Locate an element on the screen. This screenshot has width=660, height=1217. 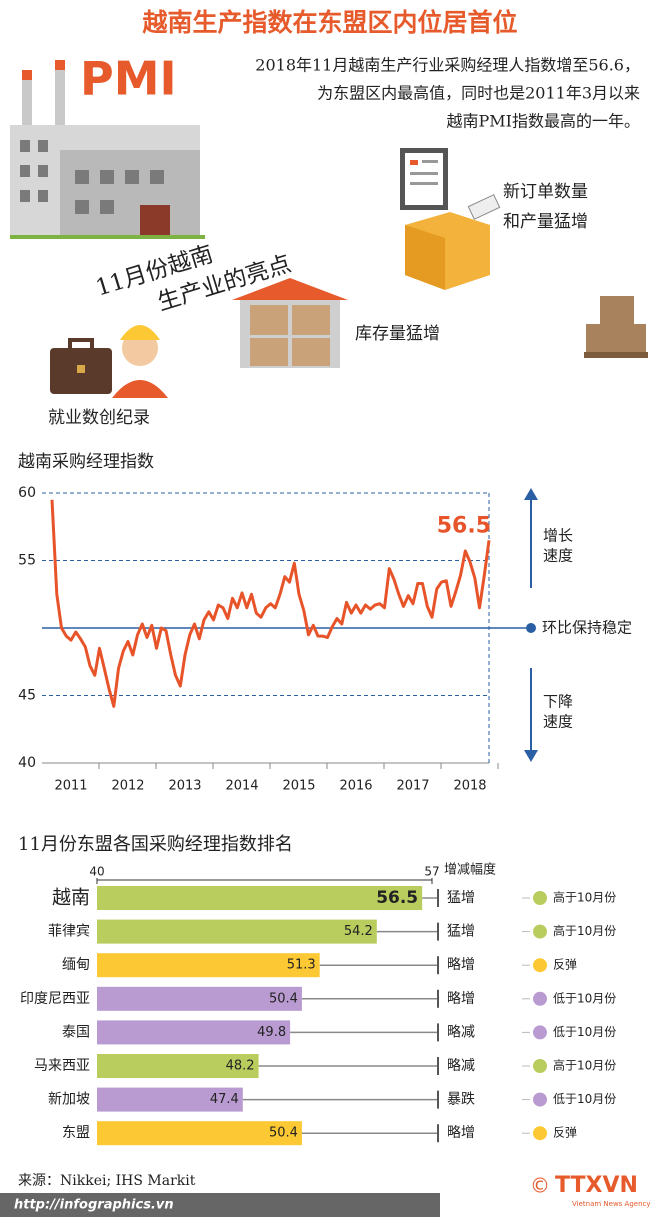
x-tick-label: 2014 is located at coordinates (241, 786).